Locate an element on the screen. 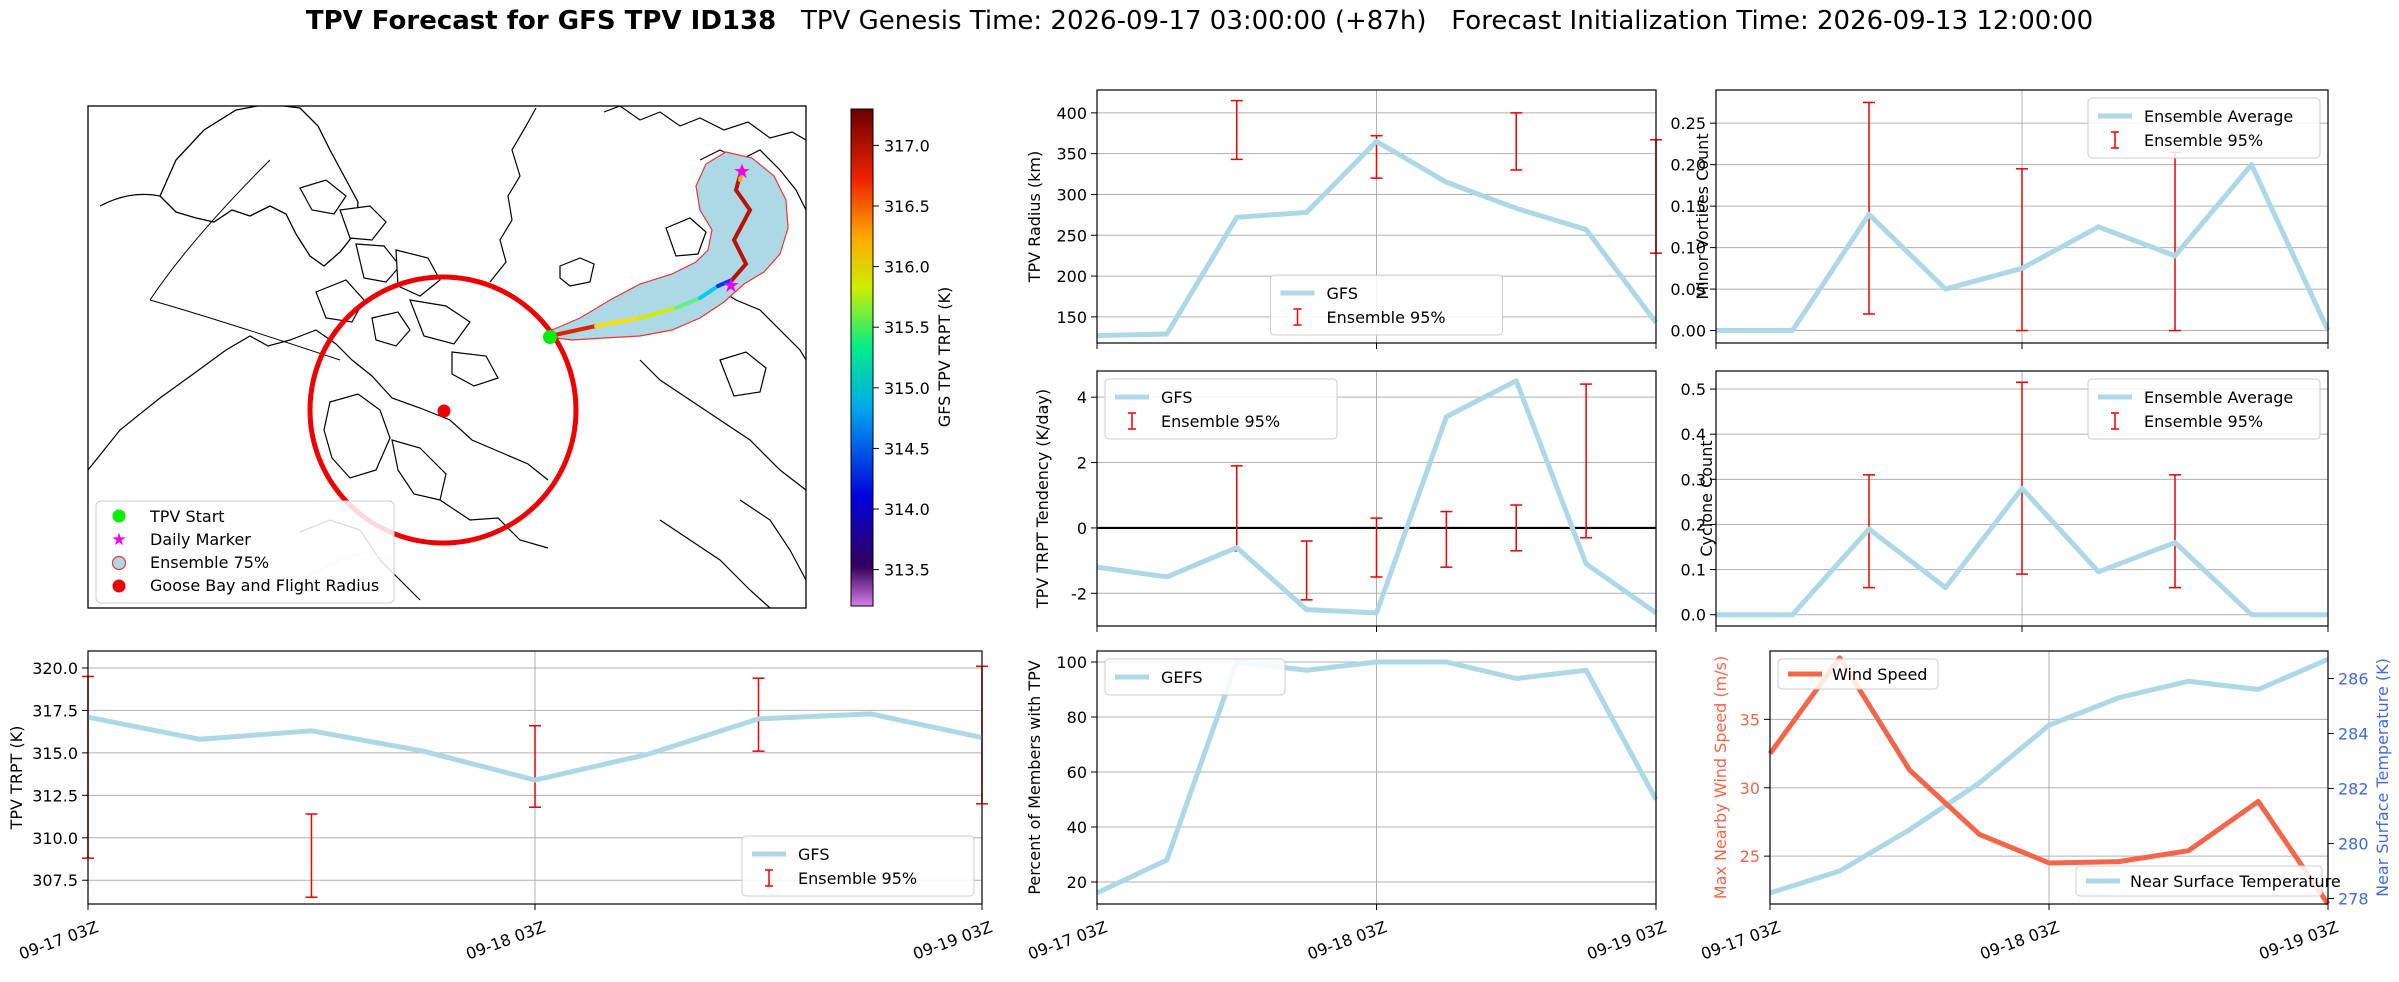 This screenshot has height=982, width=2399. legend-ensemble-icon is located at coordinates (119, 563).